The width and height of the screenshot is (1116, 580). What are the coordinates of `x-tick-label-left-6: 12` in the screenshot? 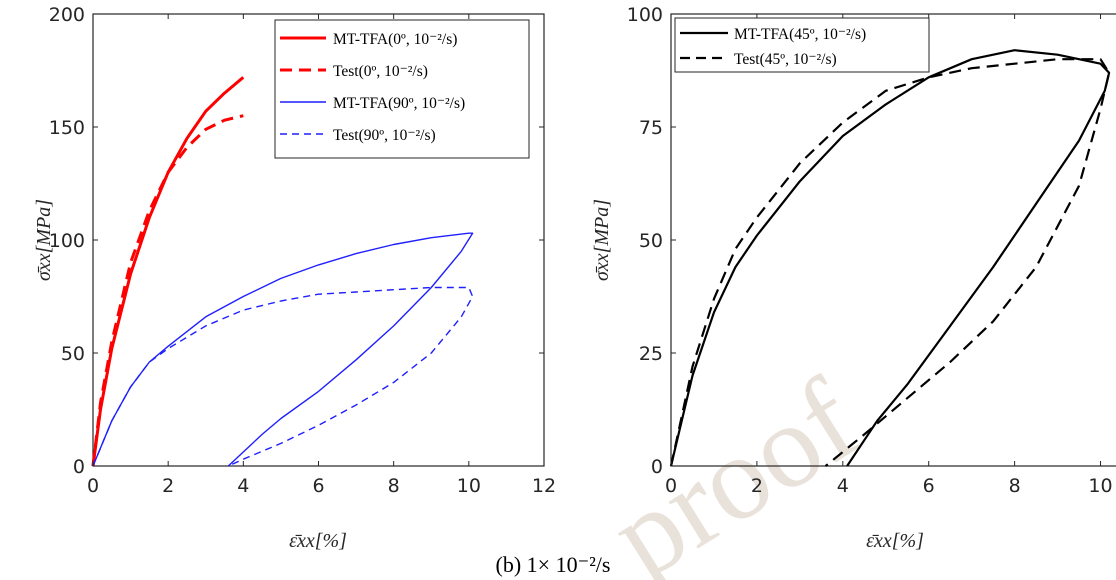 It's located at (544, 486).